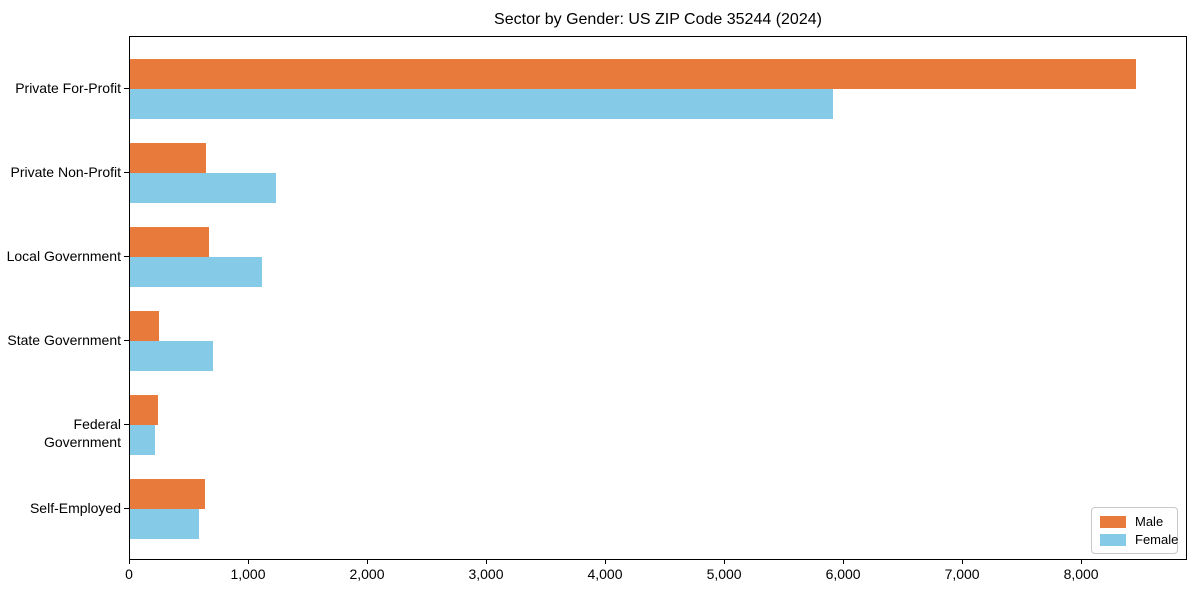  I want to click on legend-item-female: Female, so click(1139, 539).